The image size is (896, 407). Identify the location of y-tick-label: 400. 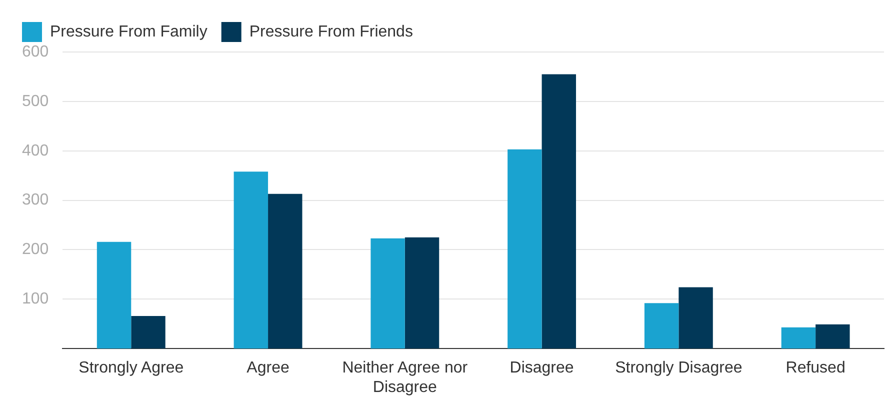
(35, 151).